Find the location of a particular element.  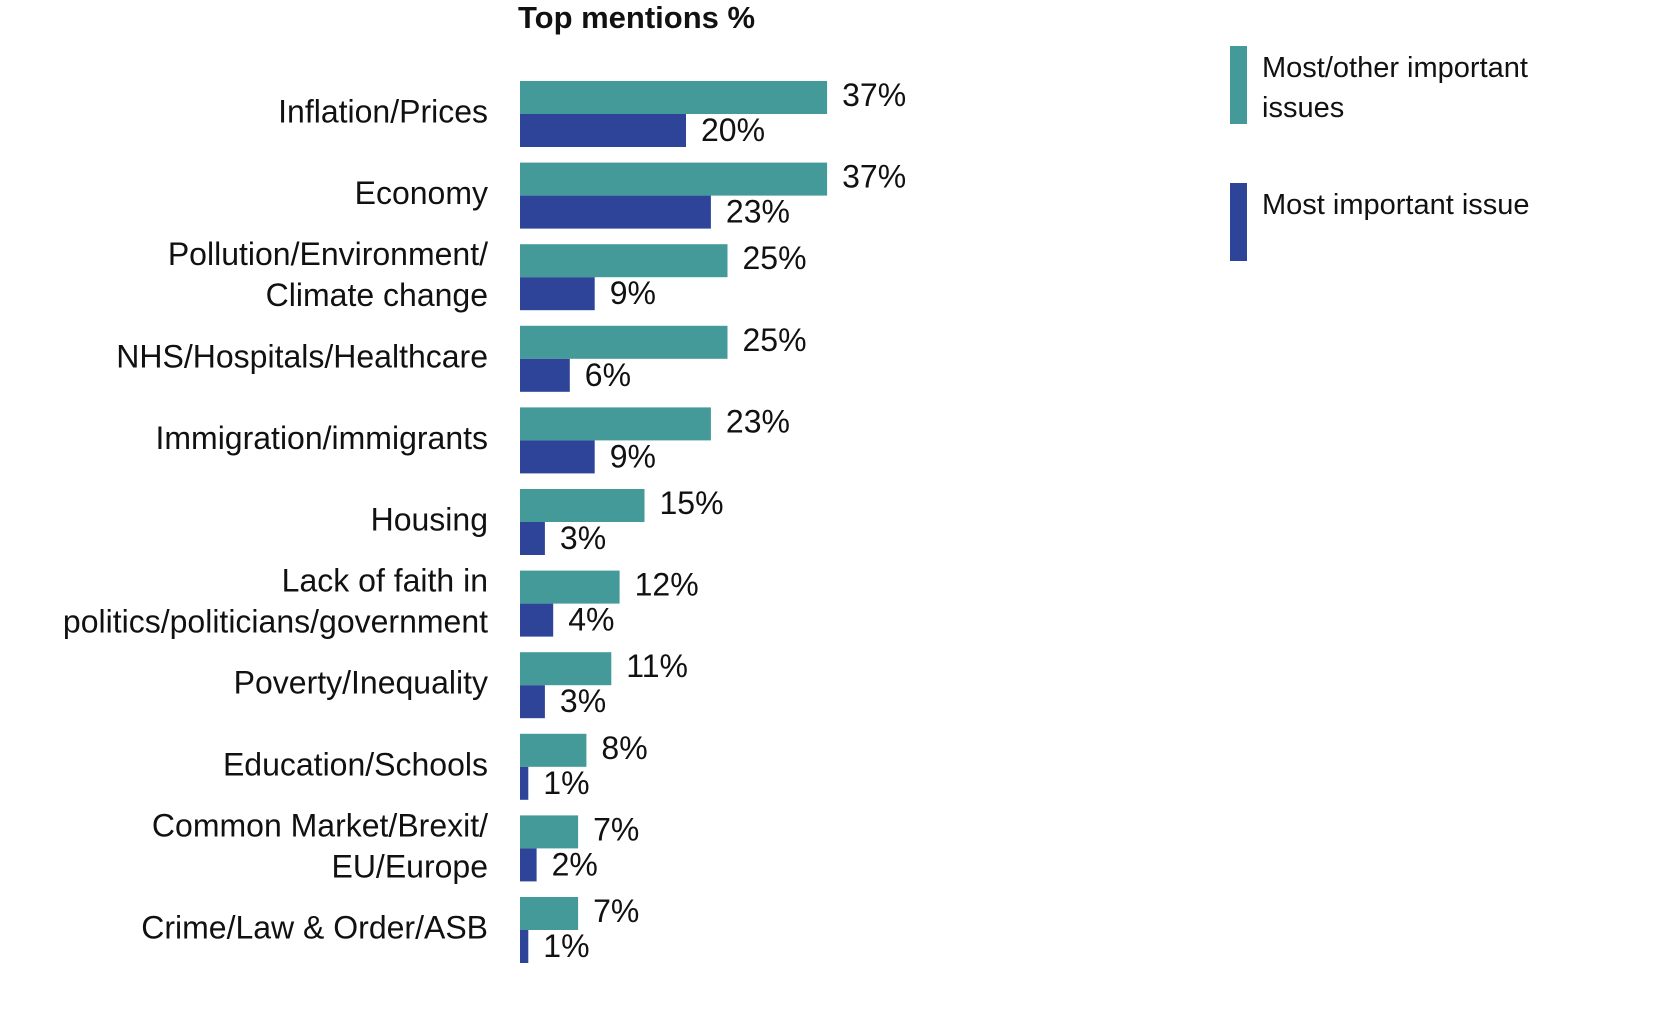

category-label: Lack of faith in is located at coordinates (385, 581).